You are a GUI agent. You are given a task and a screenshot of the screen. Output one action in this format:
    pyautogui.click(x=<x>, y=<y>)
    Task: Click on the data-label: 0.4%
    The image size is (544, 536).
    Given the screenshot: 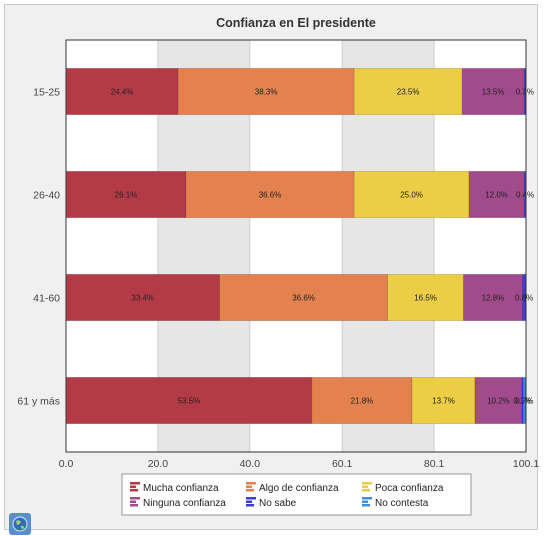 What is the action you would take?
    pyautogui.click(x=525, y=195)
    